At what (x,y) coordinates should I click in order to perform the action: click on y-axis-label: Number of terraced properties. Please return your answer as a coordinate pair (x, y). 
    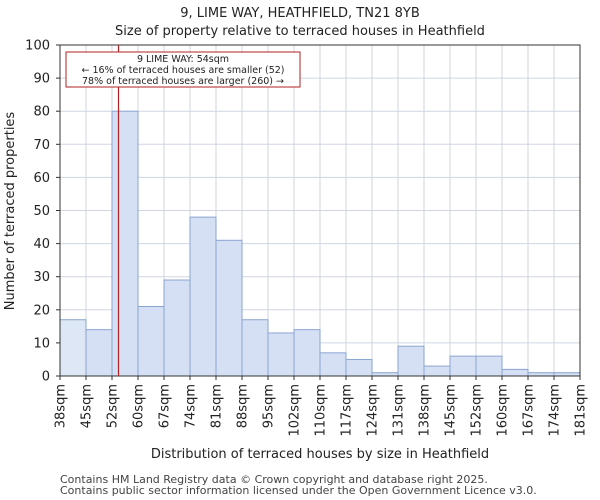
    Looking at the image, I should click on (10, 211).